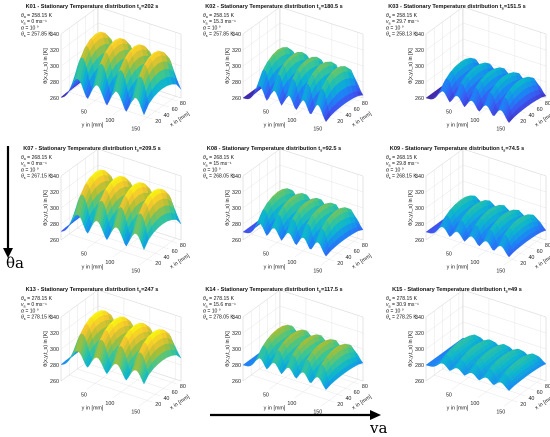  What do you see at coordinates (378, 428) in the screenshot?
I see `v-a-label: va` at bounding box center [378, 428].